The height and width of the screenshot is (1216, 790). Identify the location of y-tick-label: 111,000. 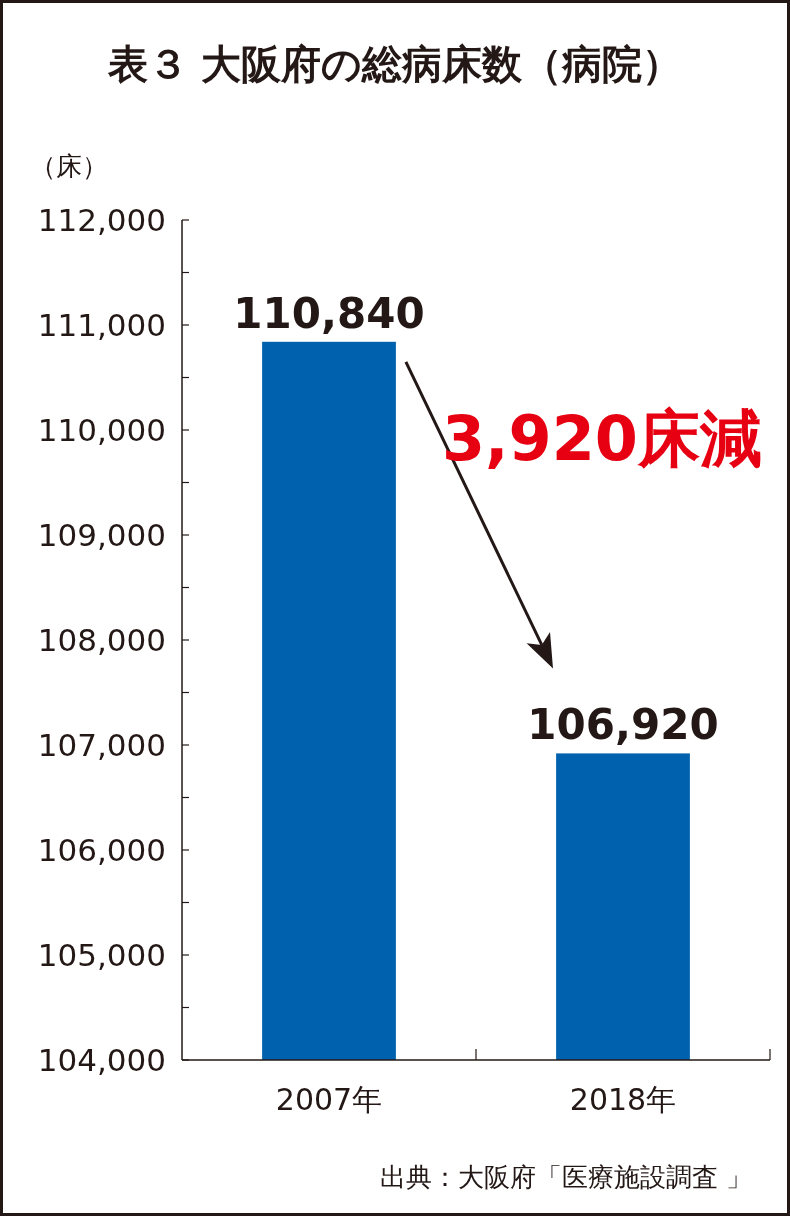
(101, 325).